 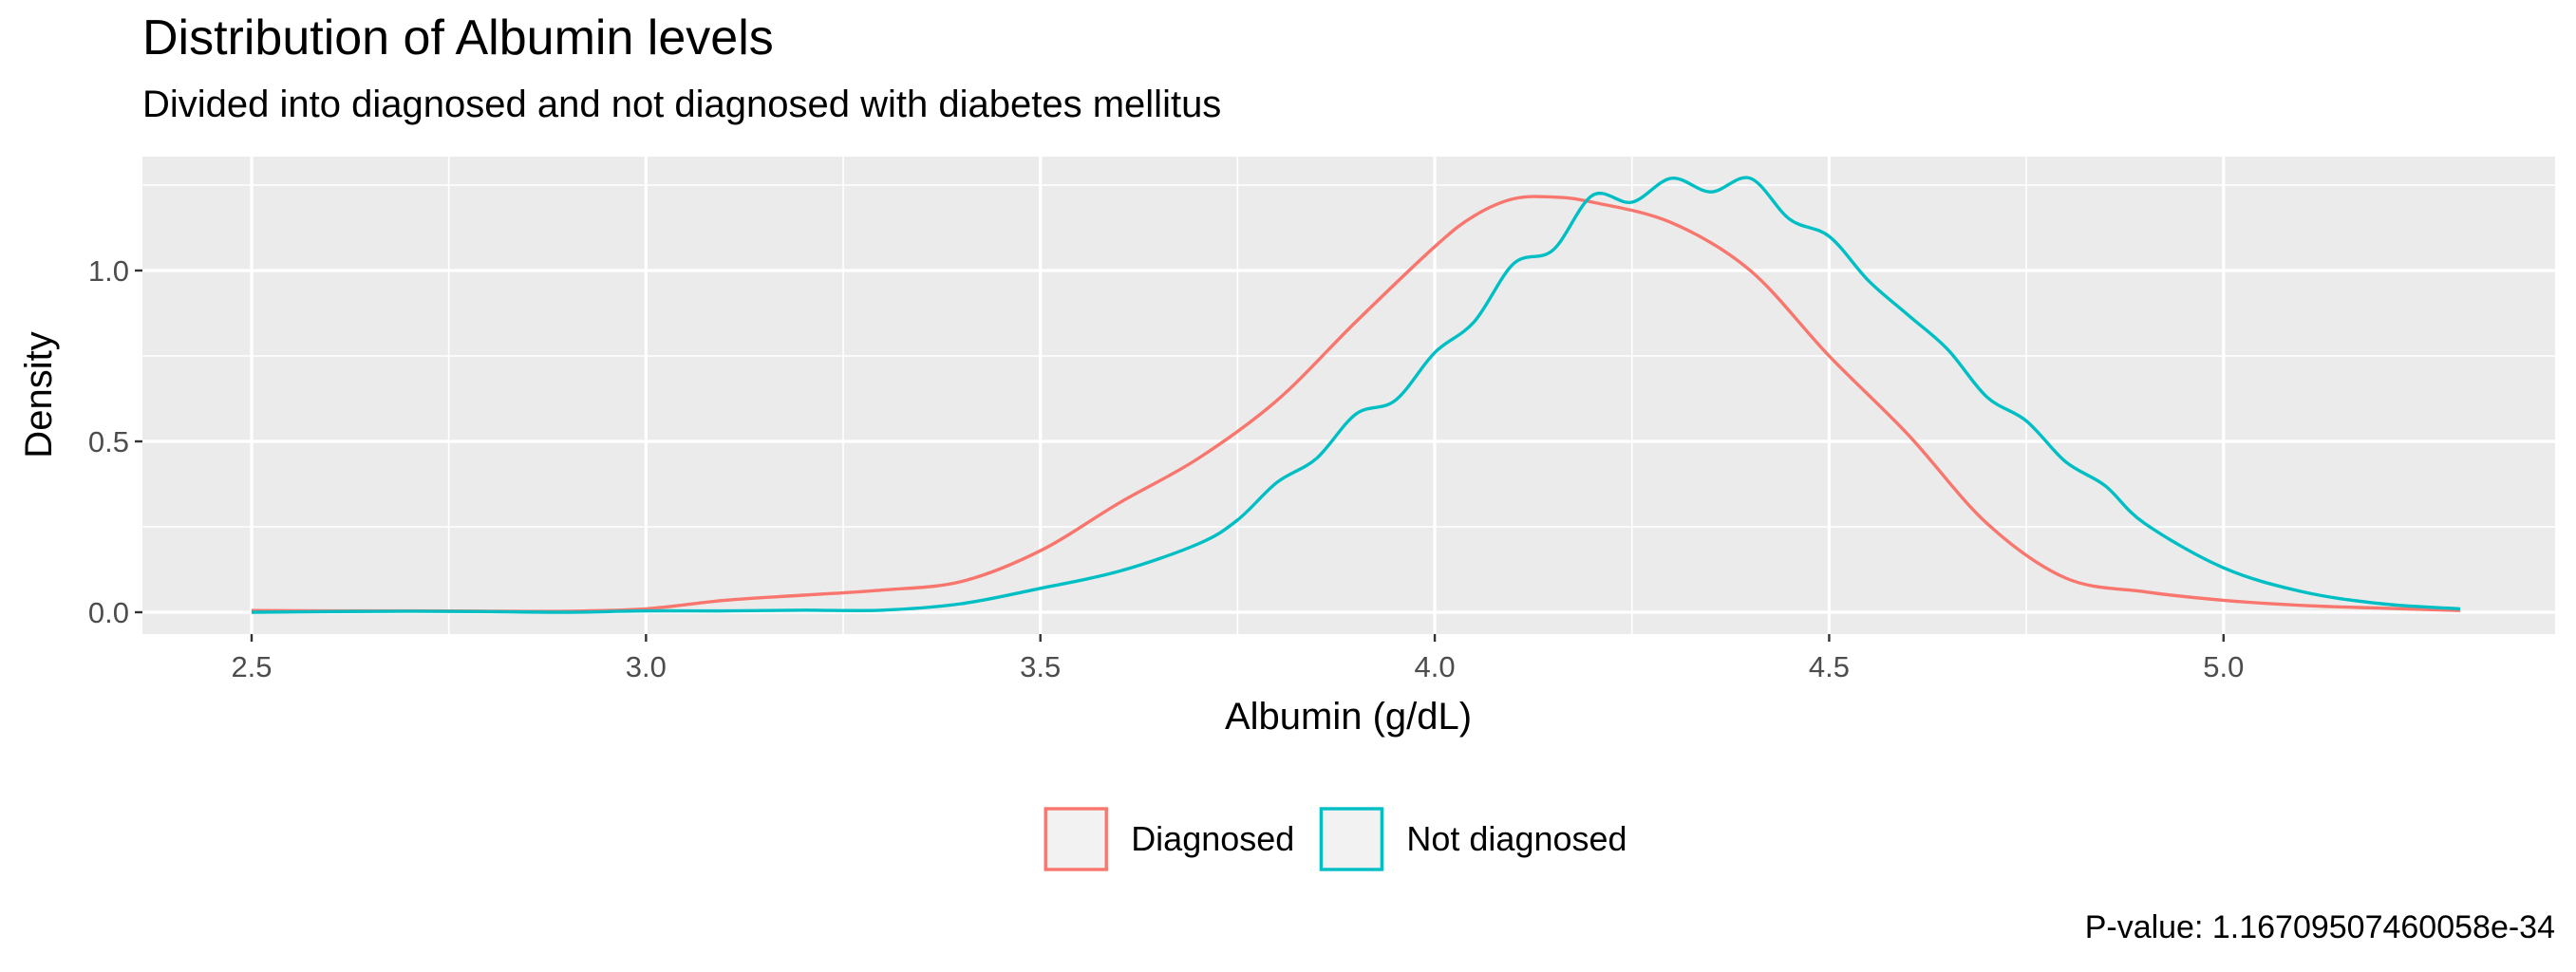 I want to click on x-tick-label: 3.0, so click(x=646, y=667).